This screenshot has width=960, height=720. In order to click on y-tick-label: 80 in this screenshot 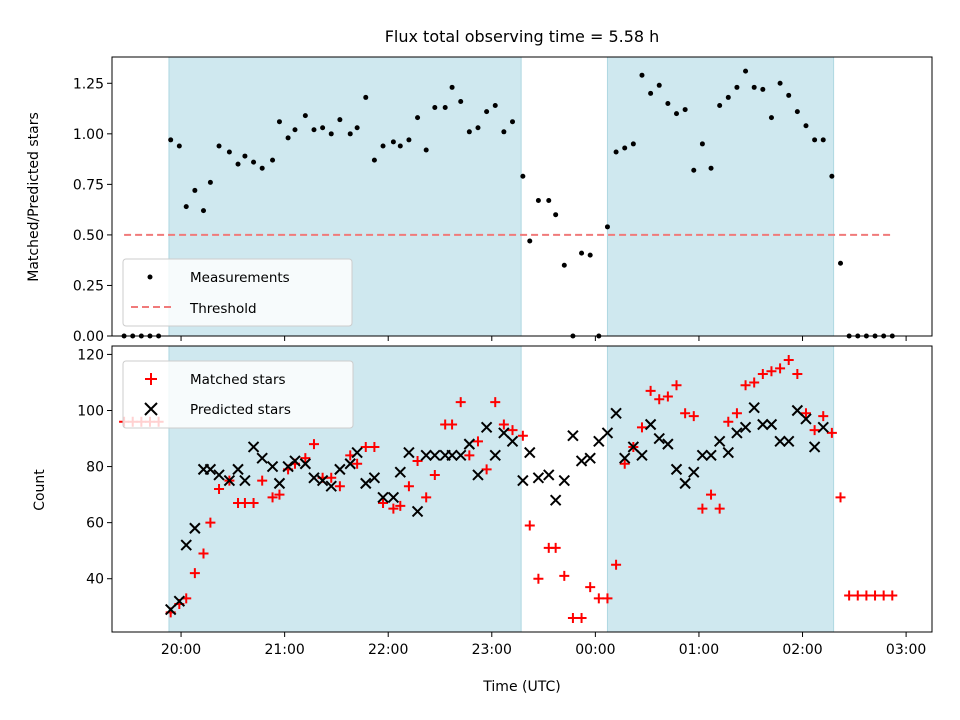, I will do `click(95, 468)`.